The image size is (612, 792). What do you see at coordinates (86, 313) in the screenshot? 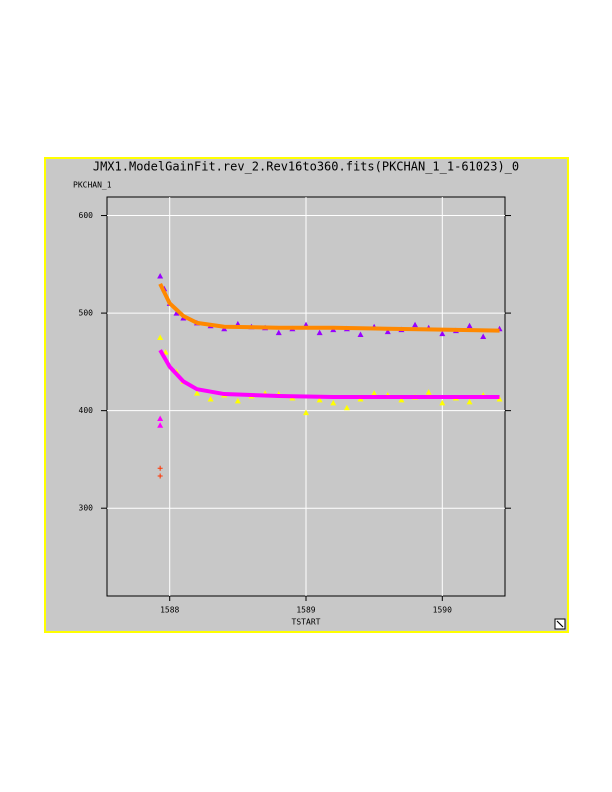
I see `y-tick-label: 500` at bounding box center [86, 313].